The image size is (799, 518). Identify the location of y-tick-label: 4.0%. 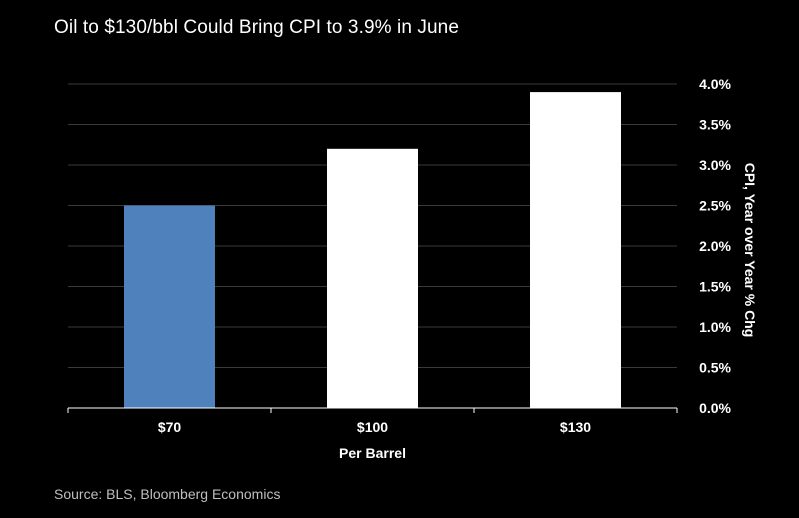
(715, 84).